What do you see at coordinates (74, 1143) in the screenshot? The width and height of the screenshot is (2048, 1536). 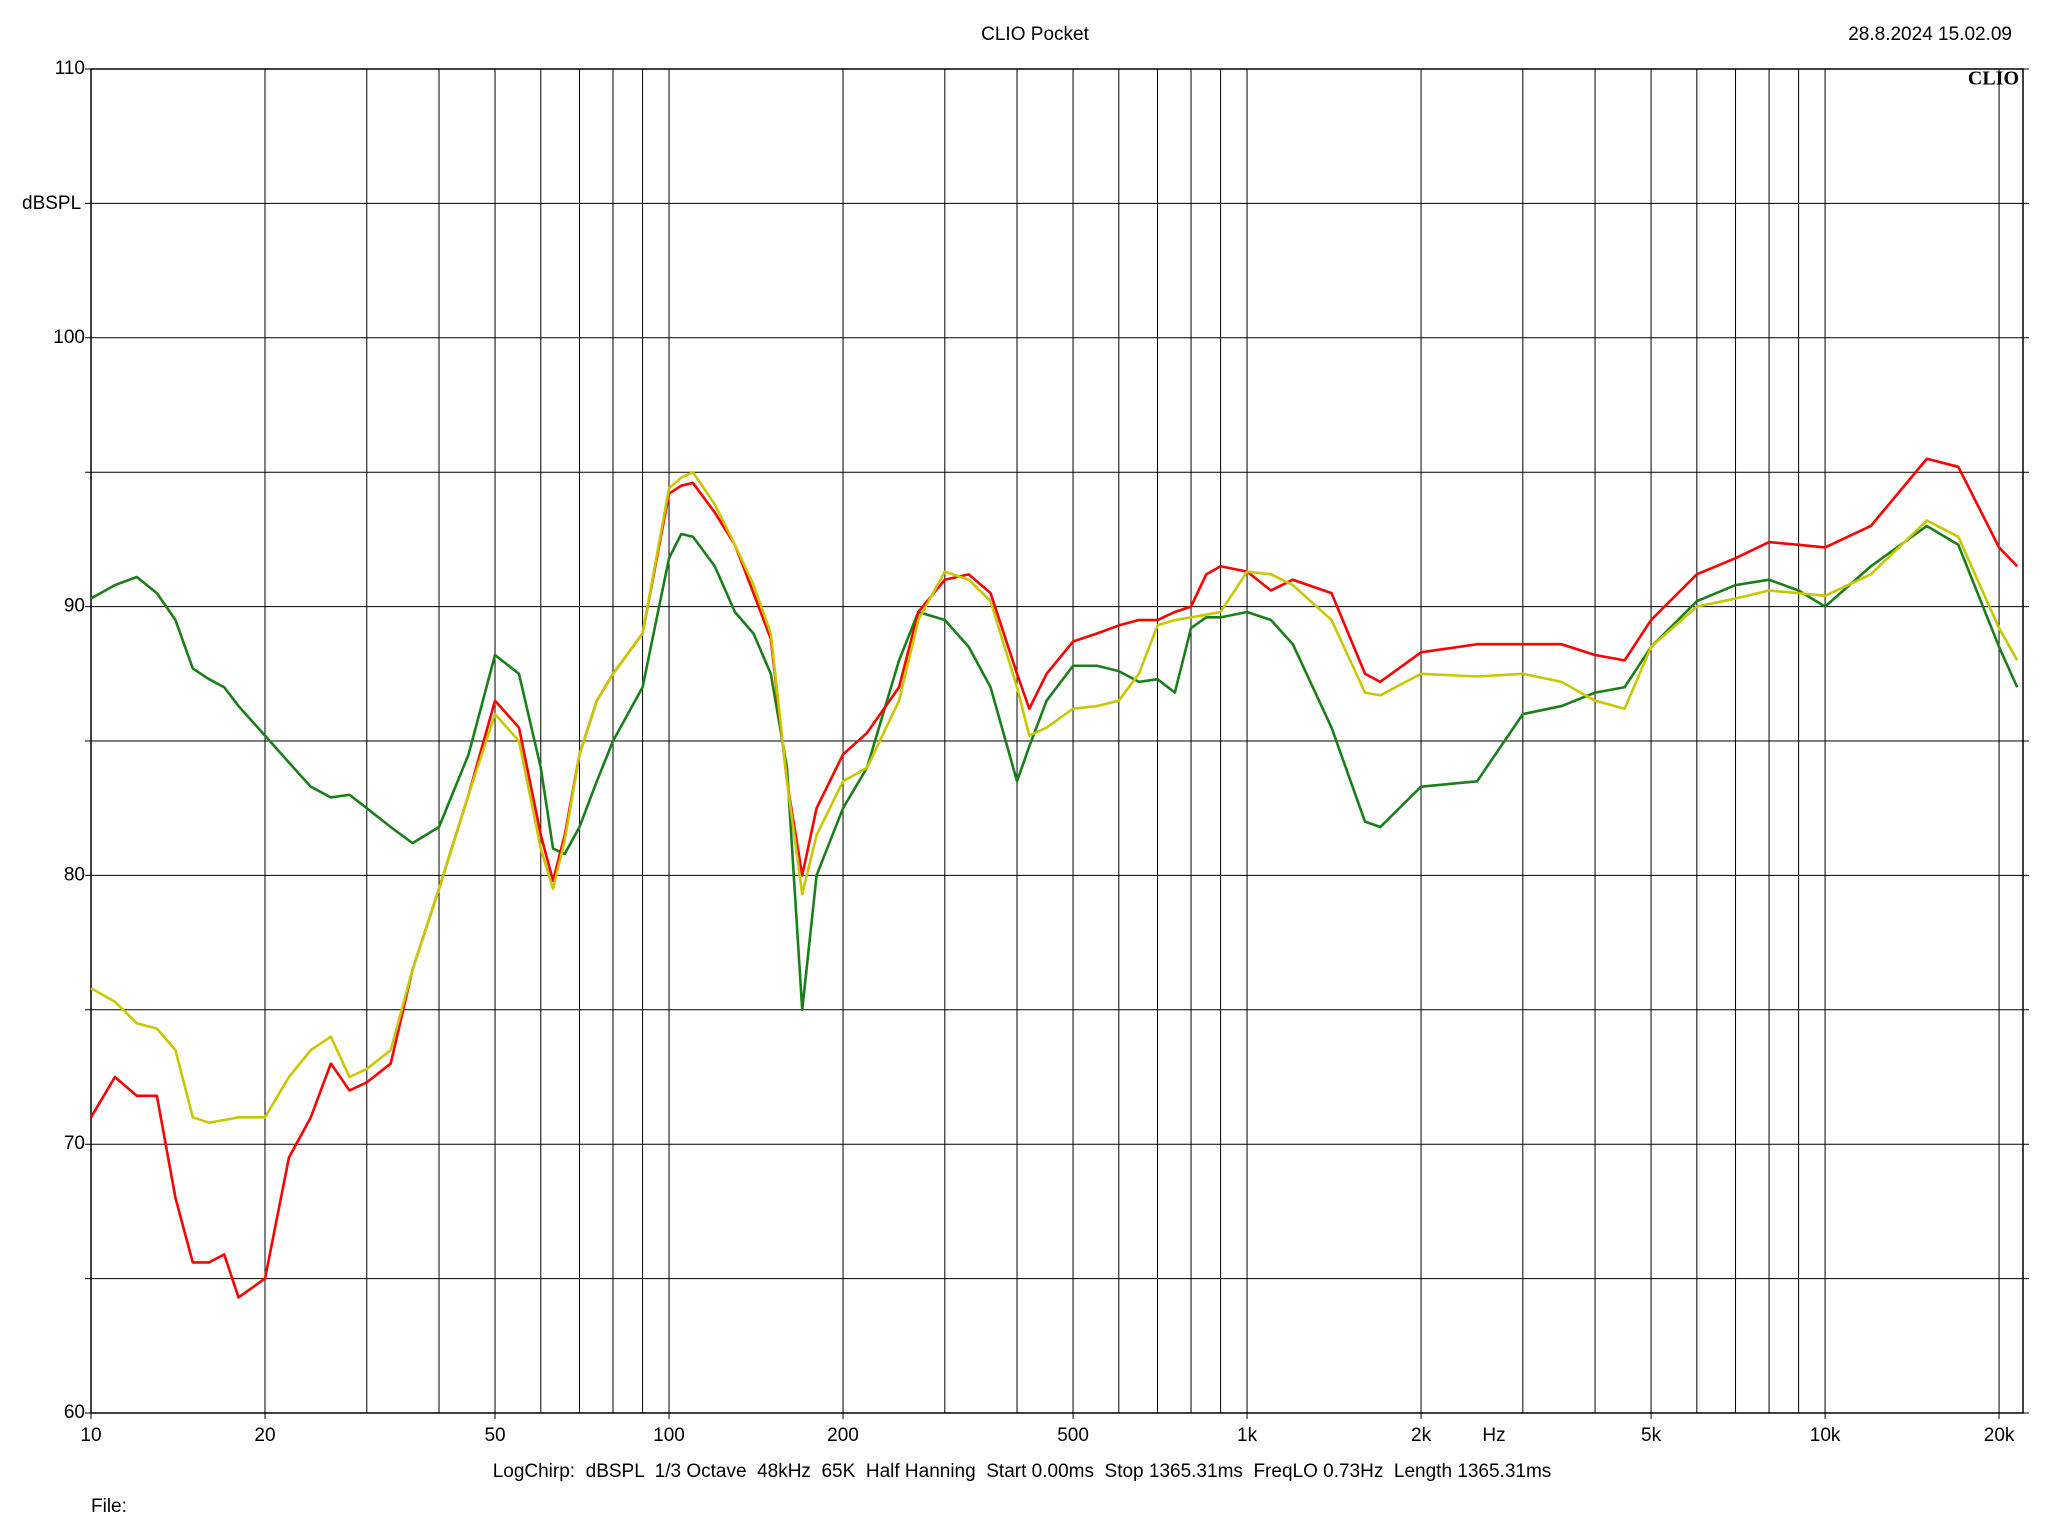 I see `y-tick-label: 70` at bounding box center [74, 1143].